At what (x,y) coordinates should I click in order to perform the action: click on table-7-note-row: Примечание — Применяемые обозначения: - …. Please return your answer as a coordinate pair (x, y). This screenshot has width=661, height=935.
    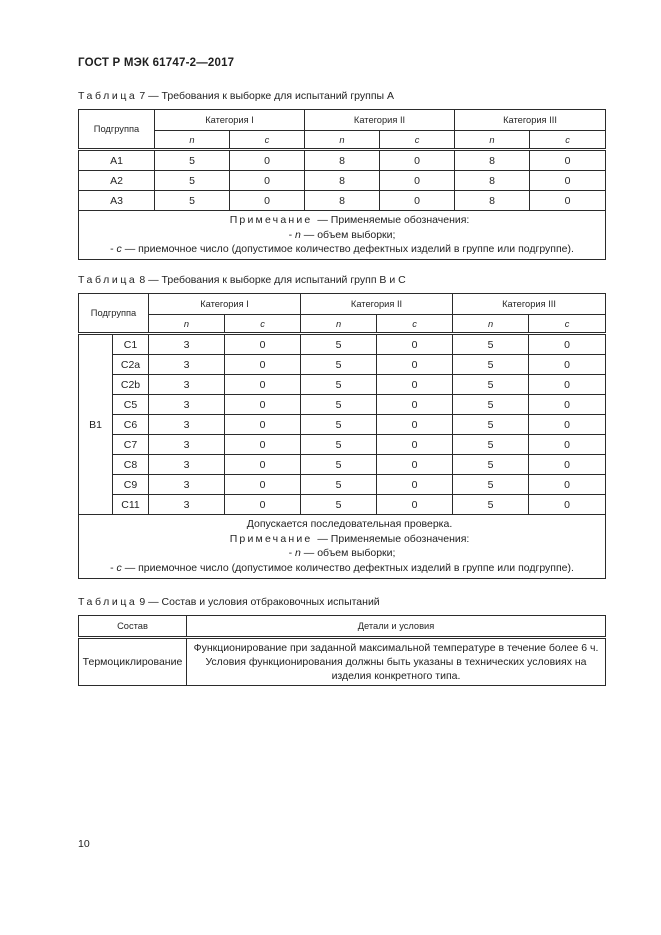
    Looking at the image, I should click on (342, 235).